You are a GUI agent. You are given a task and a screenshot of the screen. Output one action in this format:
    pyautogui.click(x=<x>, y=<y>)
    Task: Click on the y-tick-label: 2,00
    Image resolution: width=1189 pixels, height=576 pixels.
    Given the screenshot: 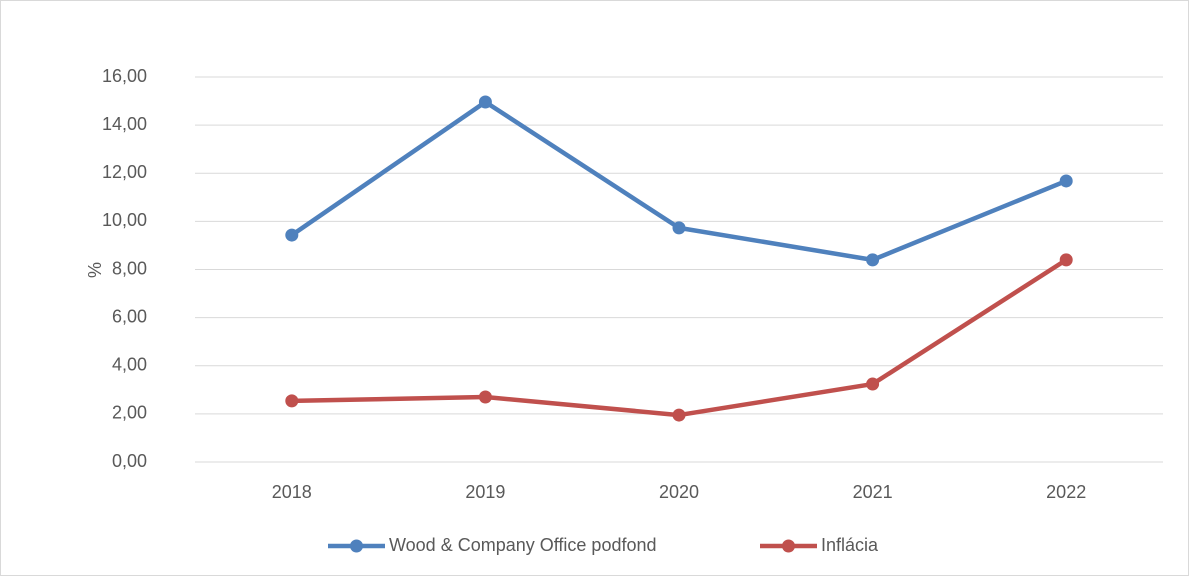 What is the action you would take?
    pyautogui.click(x=129, y=413)
    